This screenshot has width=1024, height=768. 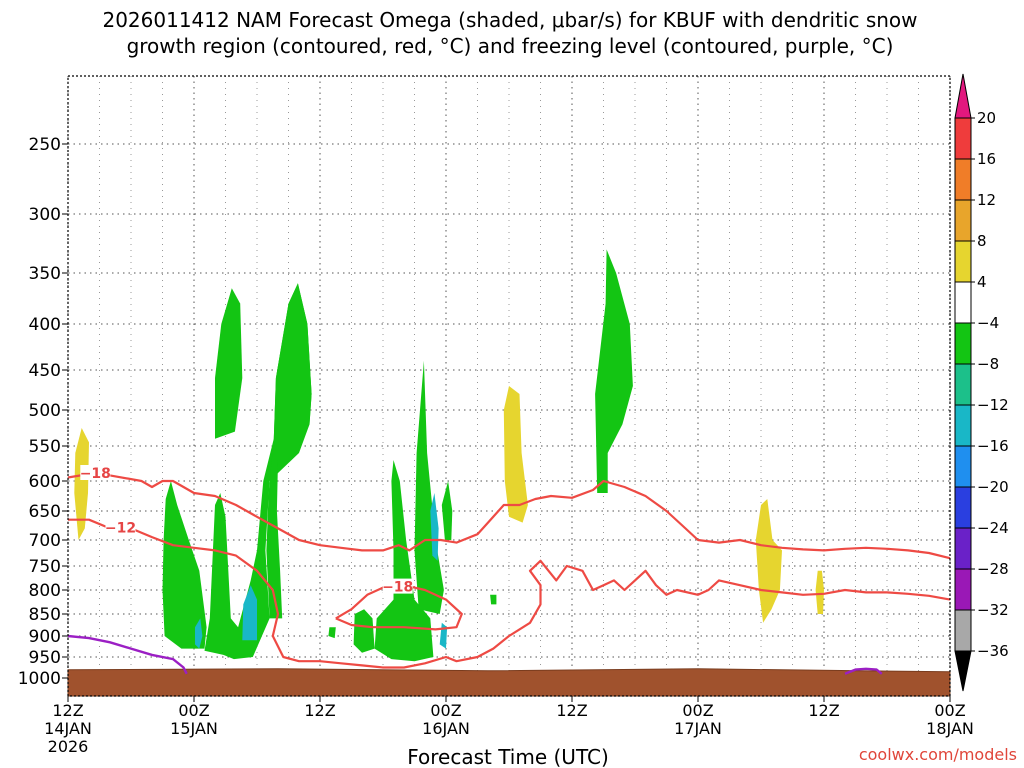 I want to click on x-tick-label: 15JAN, so click(x=194, y=728).